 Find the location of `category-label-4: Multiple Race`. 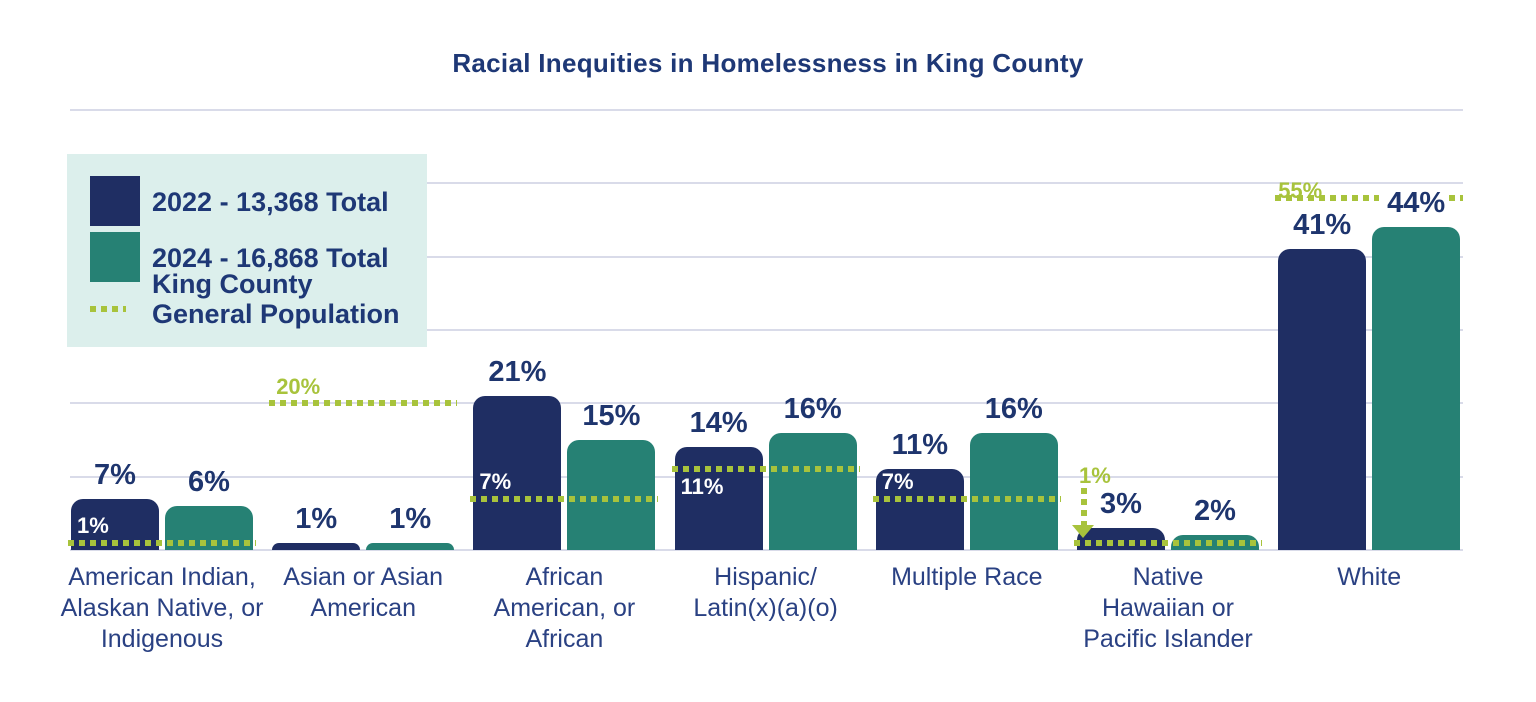

category-label-4: Multiple Race is located at coordinates (967, 577).